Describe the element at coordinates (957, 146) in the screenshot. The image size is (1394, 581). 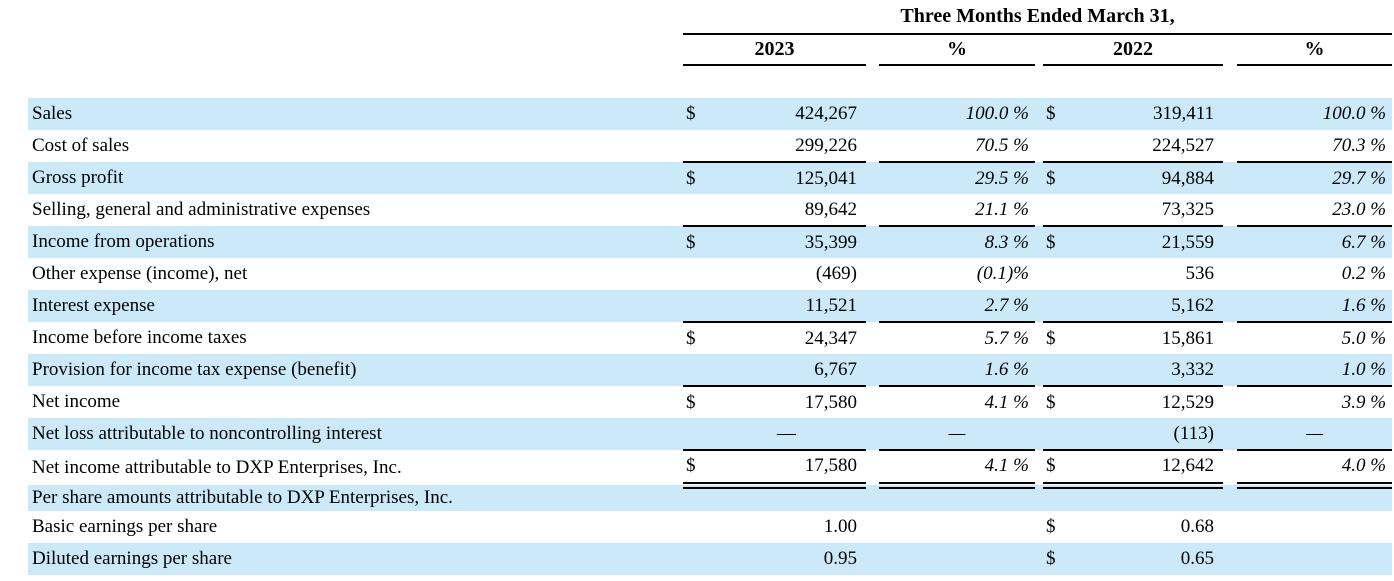
I see `pct-2023: 70.5 %` at that location.